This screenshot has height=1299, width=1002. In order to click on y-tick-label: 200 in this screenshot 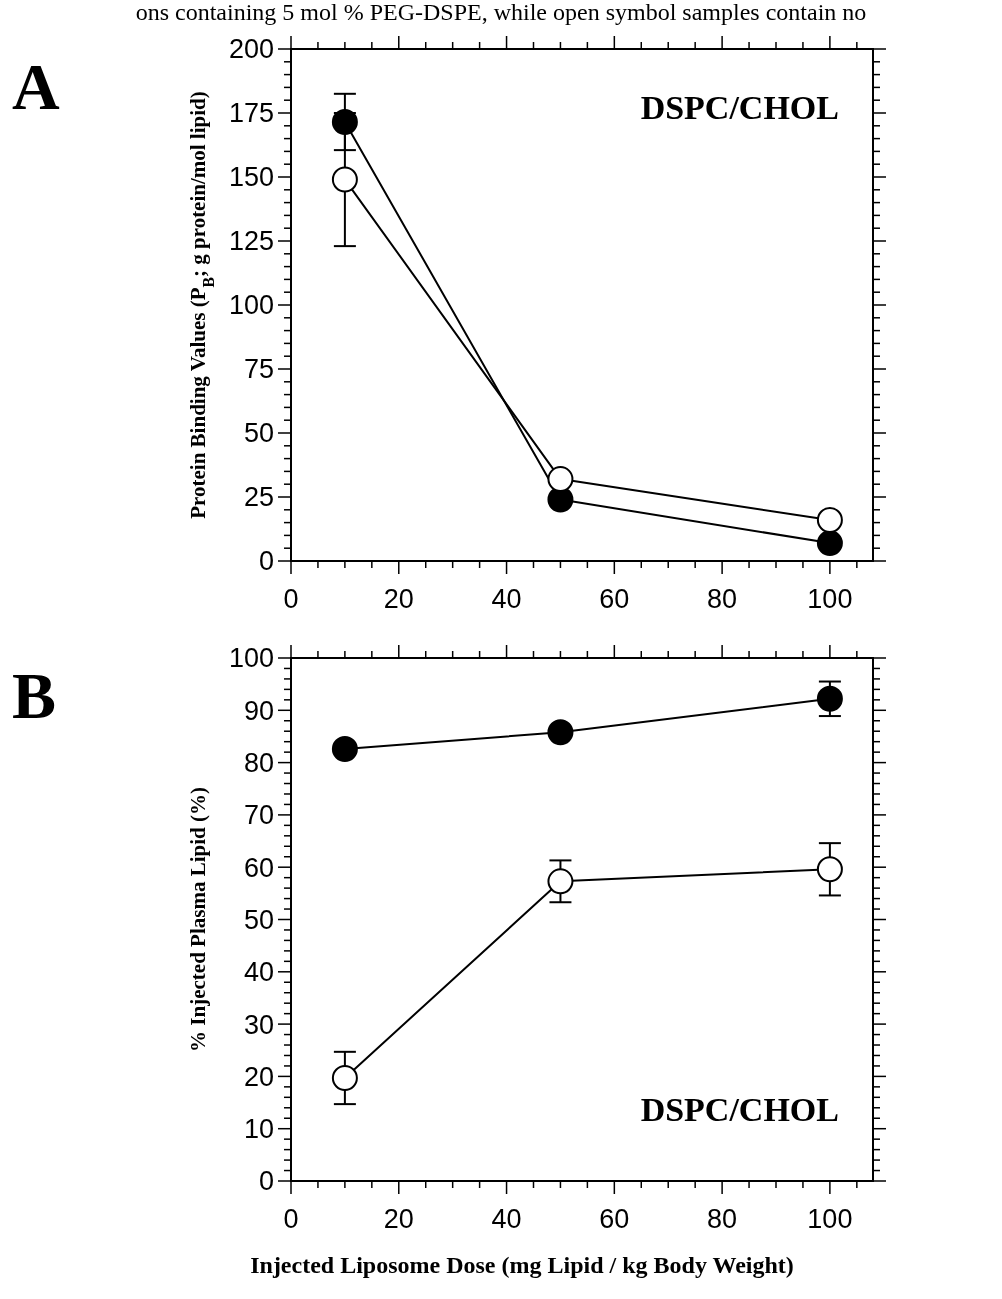, I will do `click(251, 49)`.